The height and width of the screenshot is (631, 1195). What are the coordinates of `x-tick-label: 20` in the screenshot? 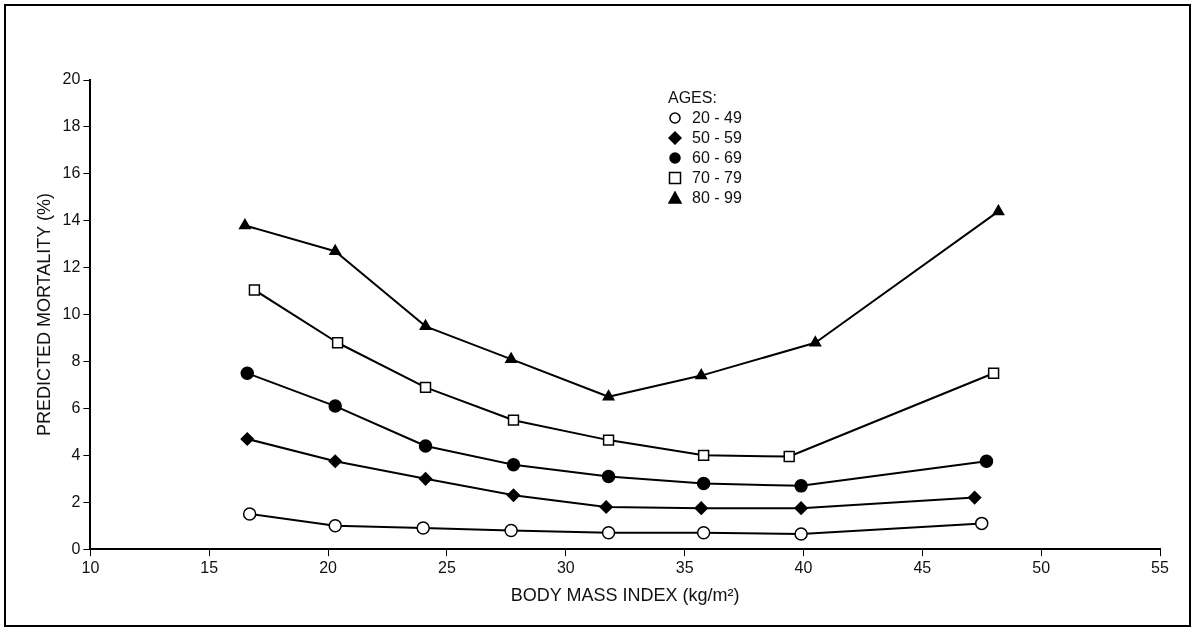 It's located at (328, 568).